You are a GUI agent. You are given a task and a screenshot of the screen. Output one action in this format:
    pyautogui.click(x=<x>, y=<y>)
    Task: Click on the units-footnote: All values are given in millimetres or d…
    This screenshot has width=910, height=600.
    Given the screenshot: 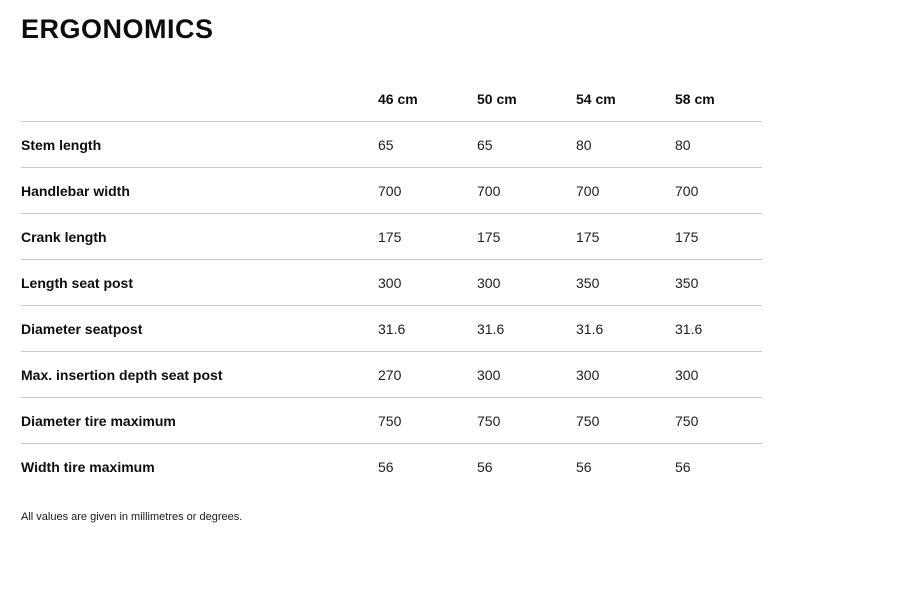 What is the action you would take?
    pyautogui.click(x=132, y=516)
    